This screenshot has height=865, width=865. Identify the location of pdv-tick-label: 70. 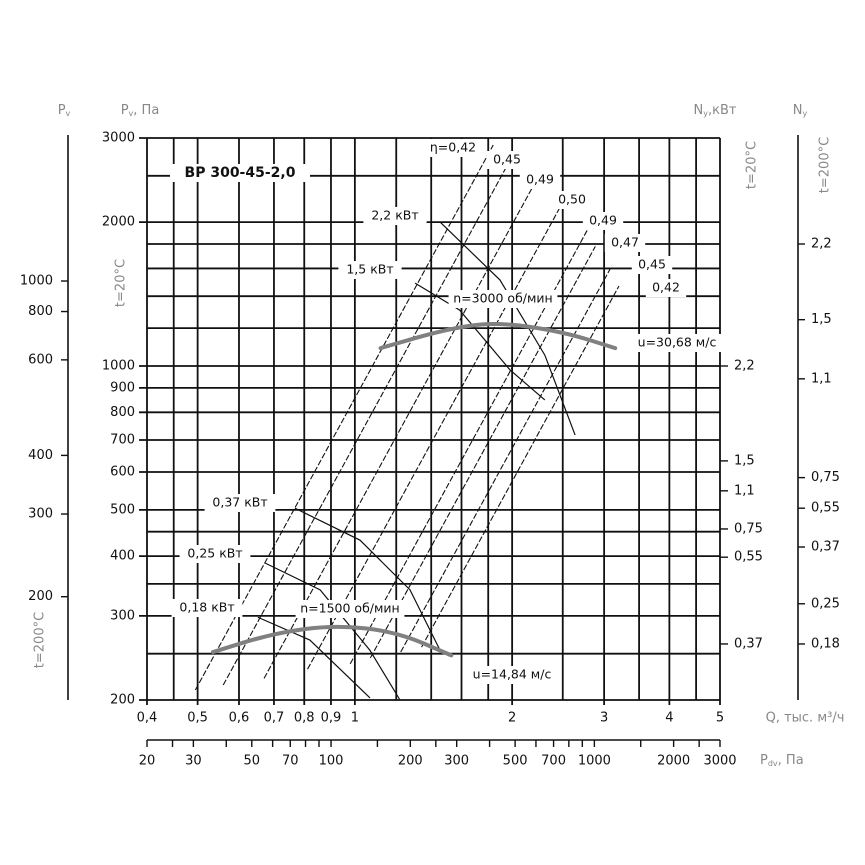
(290, 761).